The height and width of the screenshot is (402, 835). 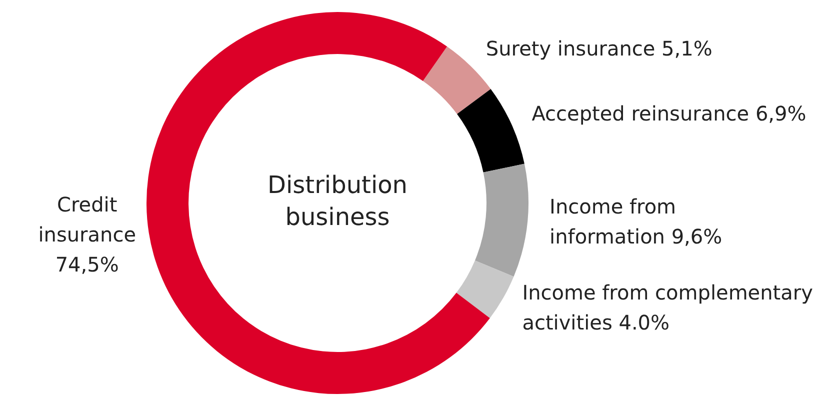 What do you see at coordinates (337, 201) in the screenshot?
I see `text: Distribution business` at bounding box center [337, 201].